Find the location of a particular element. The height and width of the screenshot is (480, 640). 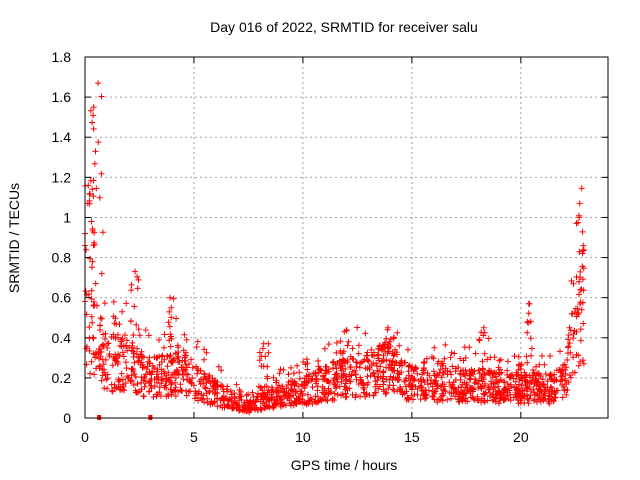

y-tick-label: 0 is located at coordinates (67, 418).